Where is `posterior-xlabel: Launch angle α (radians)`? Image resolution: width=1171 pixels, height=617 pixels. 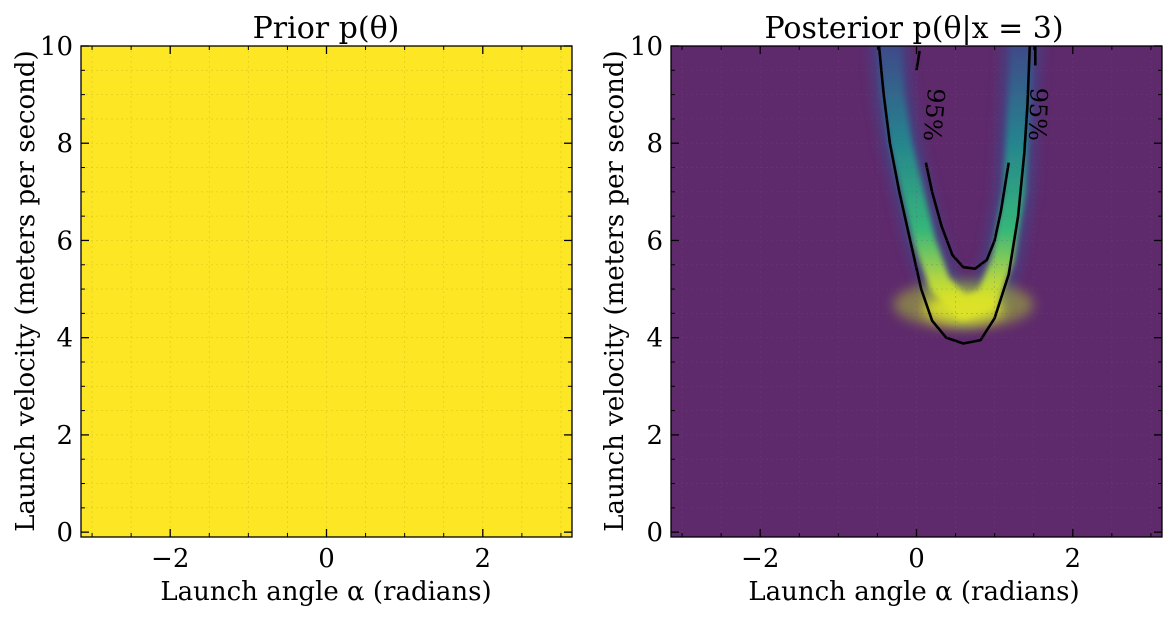
posterior-xlabel: Launch angle α (radians) is located at coordinates (913, 592).